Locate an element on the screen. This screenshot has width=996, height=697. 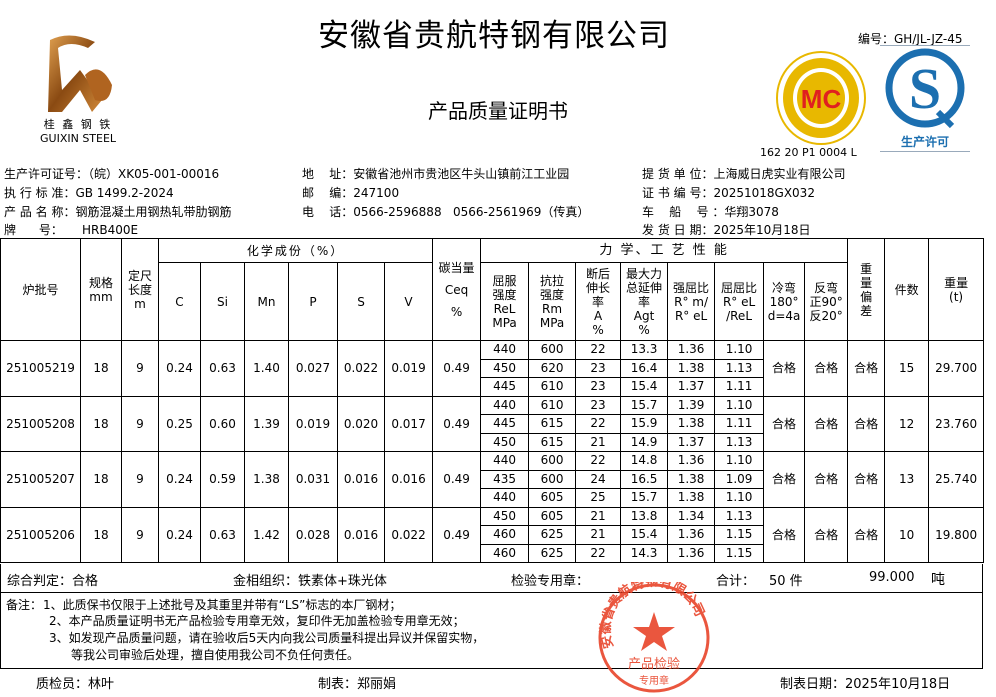
table-subrow: 460 625 21 15.4 1.36 1.15 is located at coordinates (492, 535).